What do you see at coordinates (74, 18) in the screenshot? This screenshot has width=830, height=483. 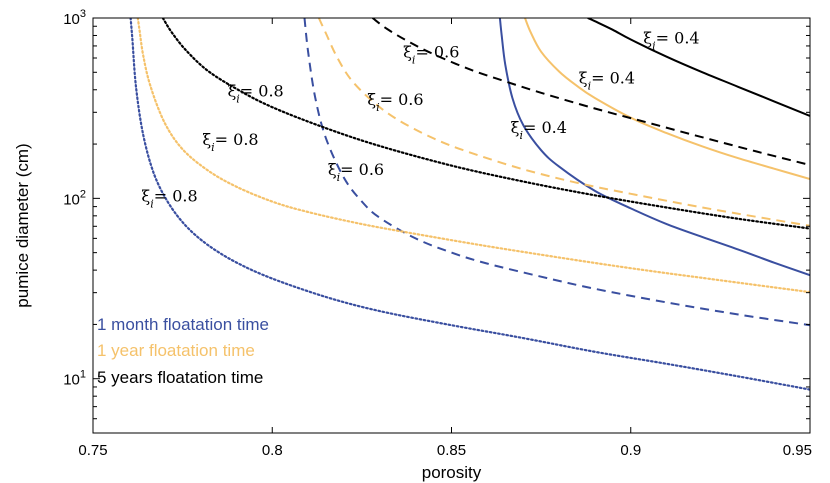 I see `y-tick-label: 10³` at bounding box center [74, 18].